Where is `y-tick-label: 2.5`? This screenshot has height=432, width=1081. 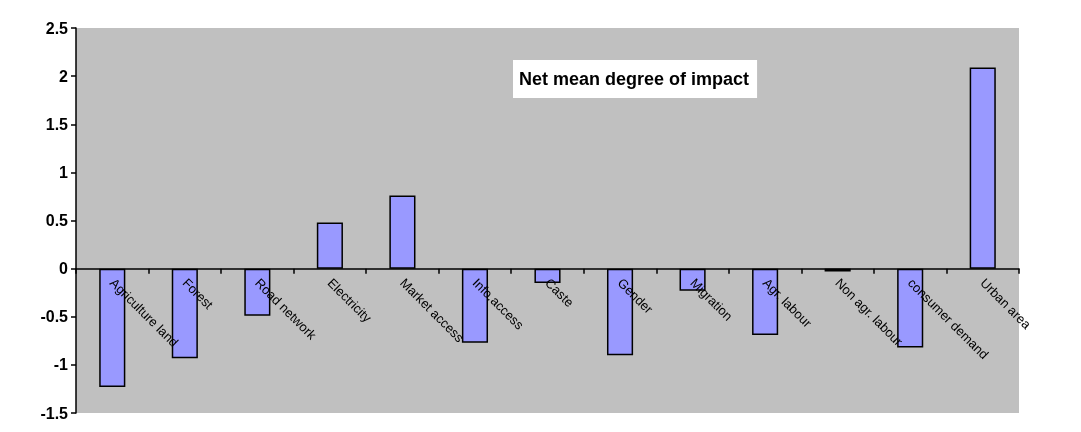 y-tick-label: 2.5 is located at coordinates (57, 28).